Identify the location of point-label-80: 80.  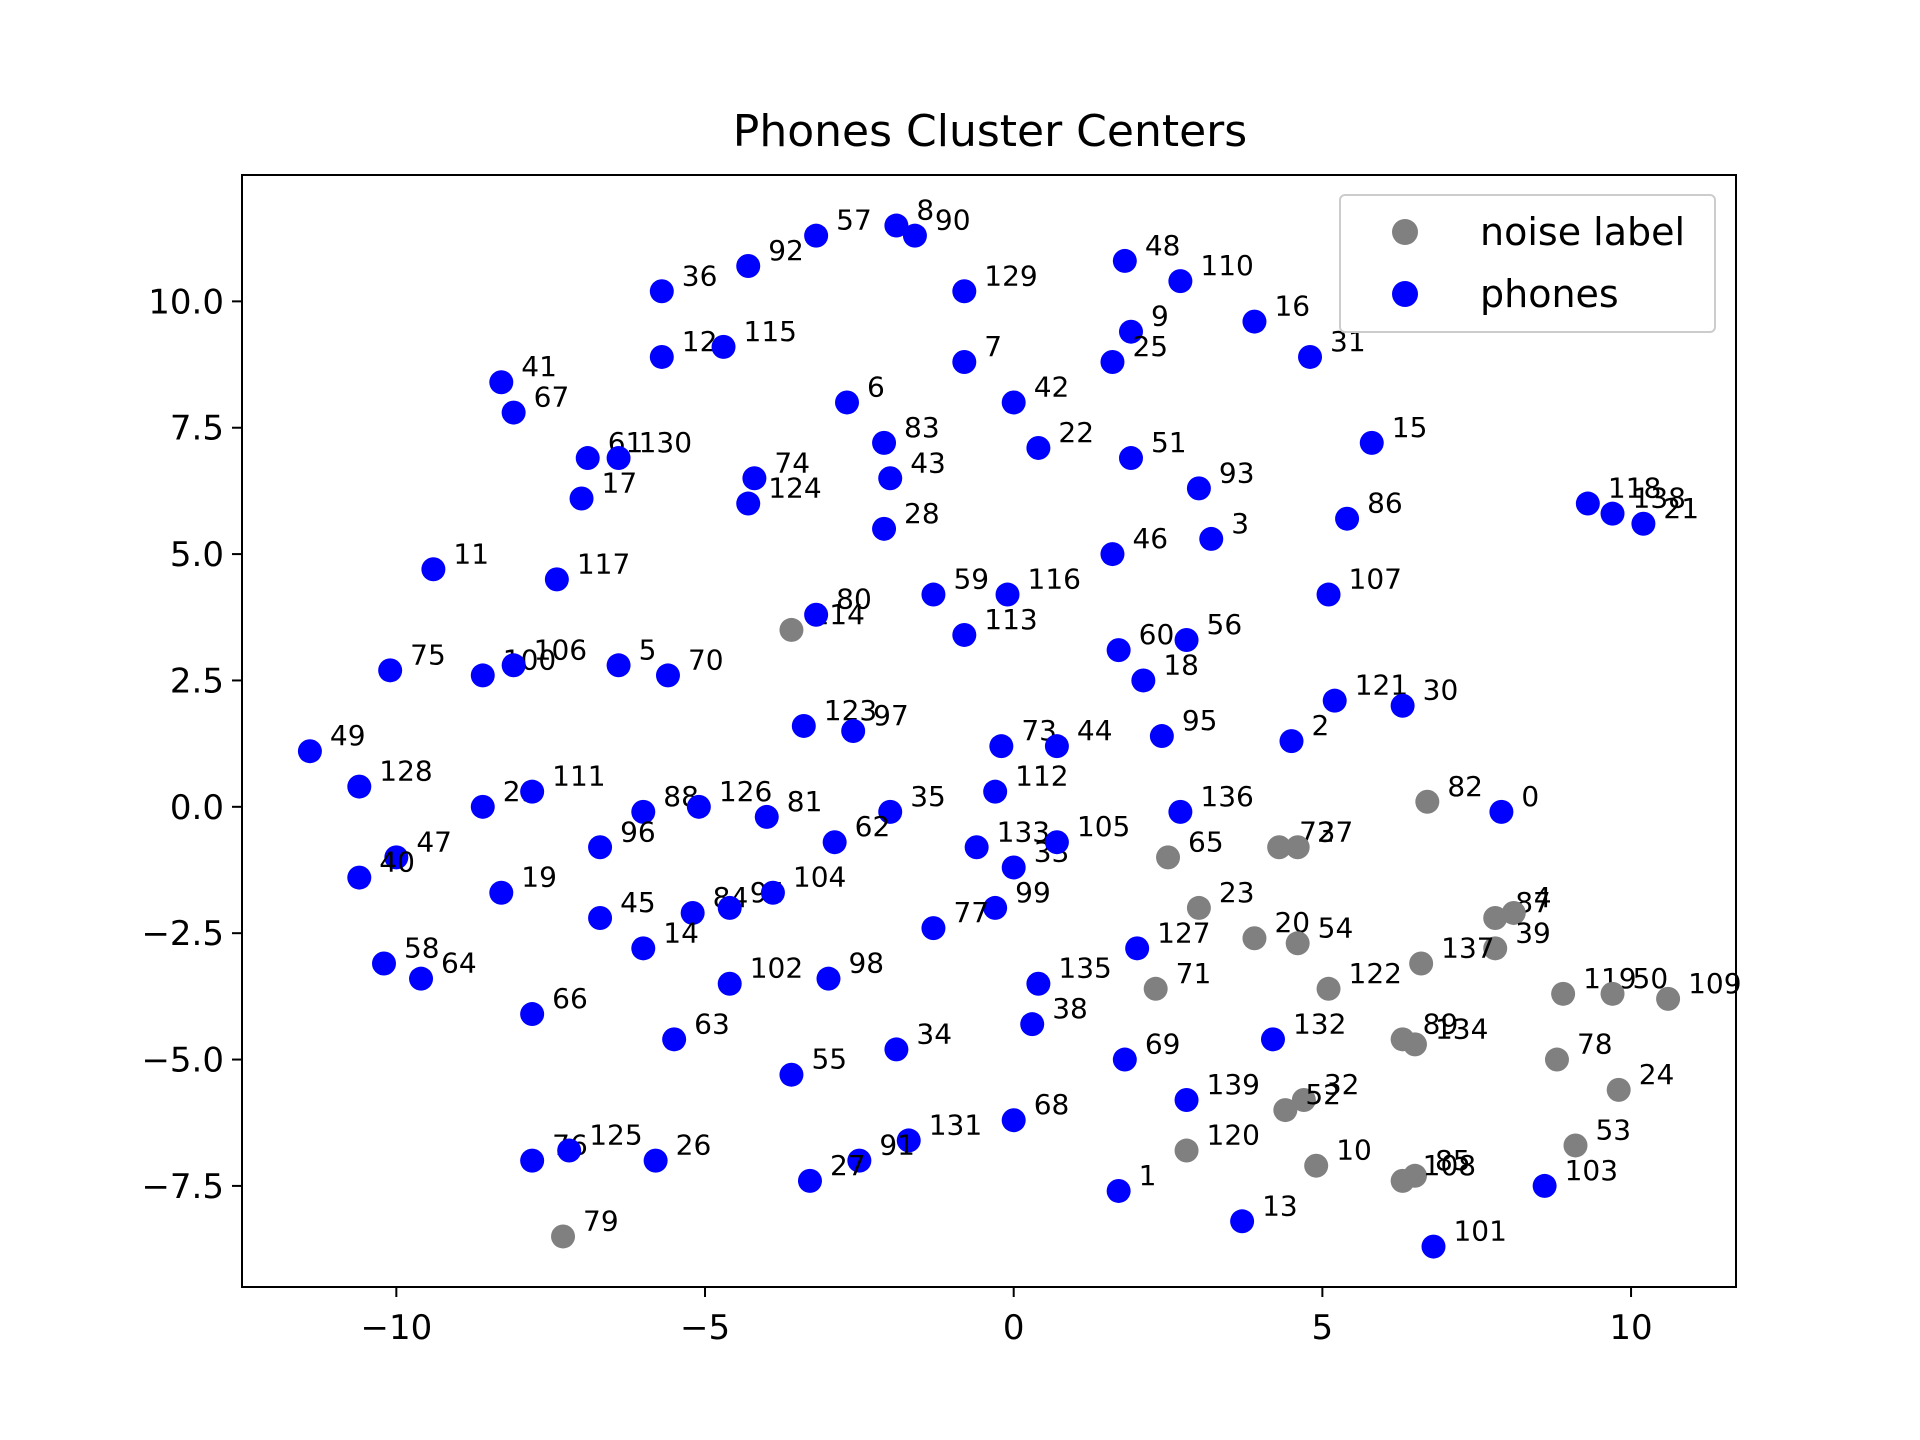
(854, 599).